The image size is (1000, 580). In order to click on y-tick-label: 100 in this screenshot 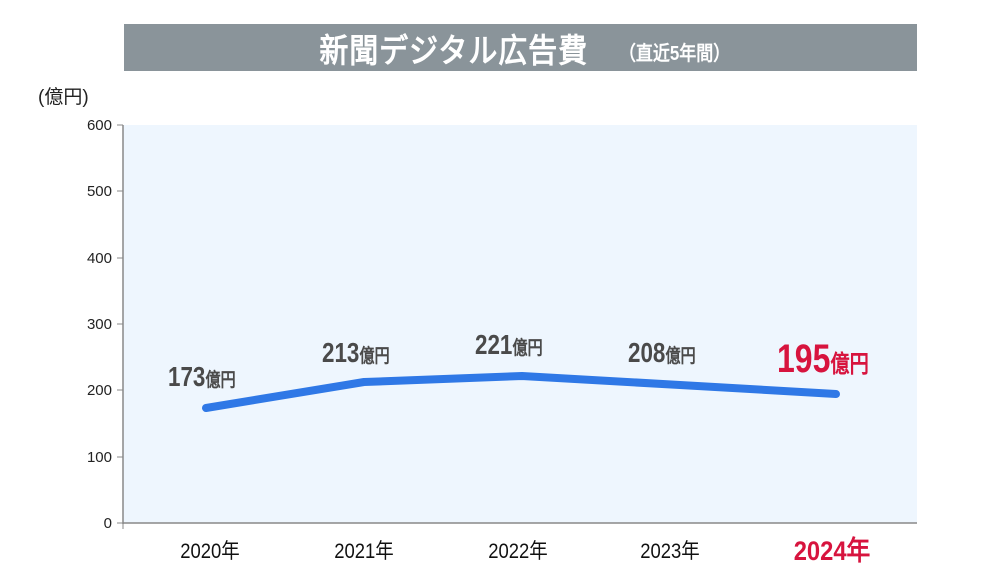, I will do `click(99, 457)`.